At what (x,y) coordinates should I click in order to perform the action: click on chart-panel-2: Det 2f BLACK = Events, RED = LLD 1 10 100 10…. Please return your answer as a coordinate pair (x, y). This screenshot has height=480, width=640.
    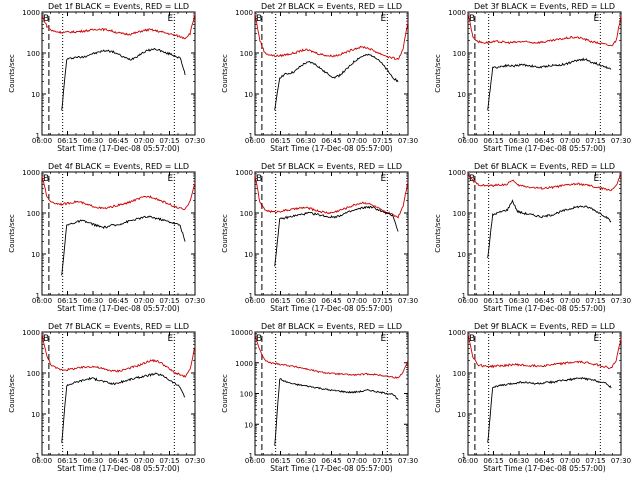
    Looking at the image, I should click on (319, 77).